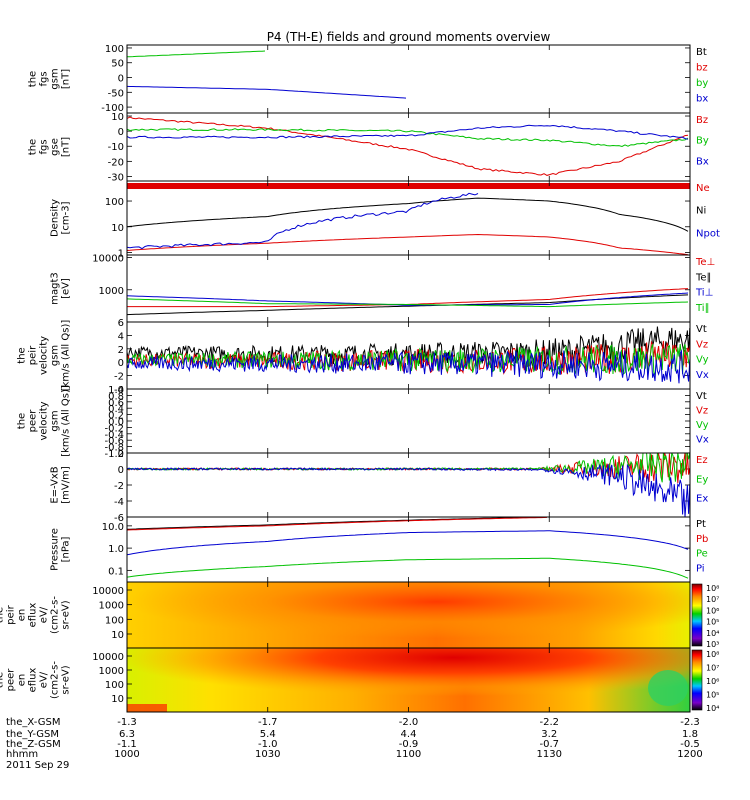 The height and width of the screenshot is (800, 750). I want to click on legend-Pb: Pb, so click(702, 539).